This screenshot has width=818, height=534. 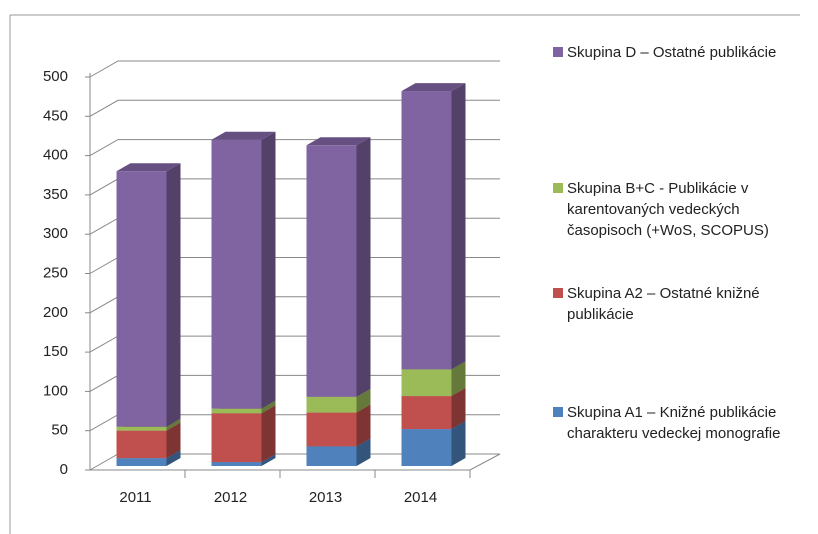 I want to click on y-tick-label: 500, so click(x=55, y=76).